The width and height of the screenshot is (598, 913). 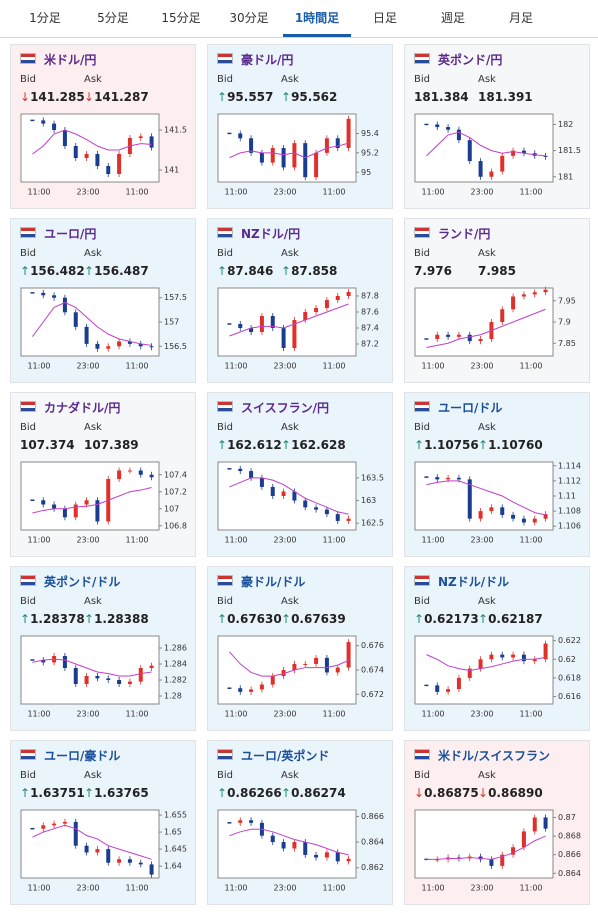 I want to click on pair-name: 豪ドル/ドル, so click(x=273, y=582).